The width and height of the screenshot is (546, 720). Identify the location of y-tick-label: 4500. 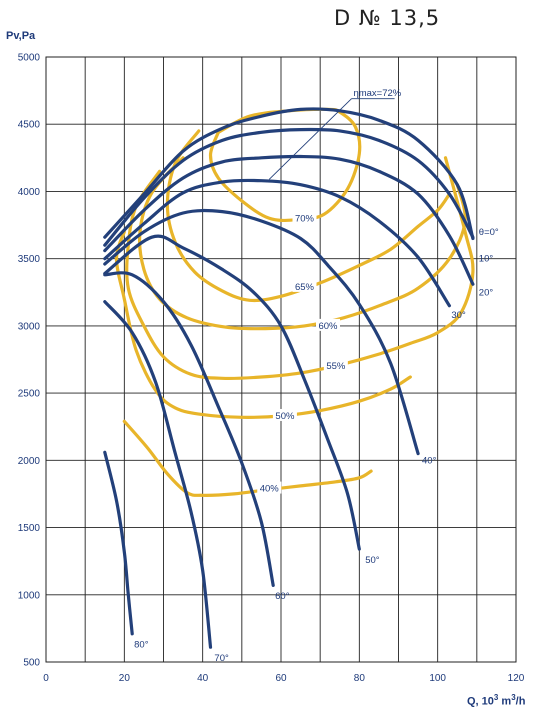
(29, 125).